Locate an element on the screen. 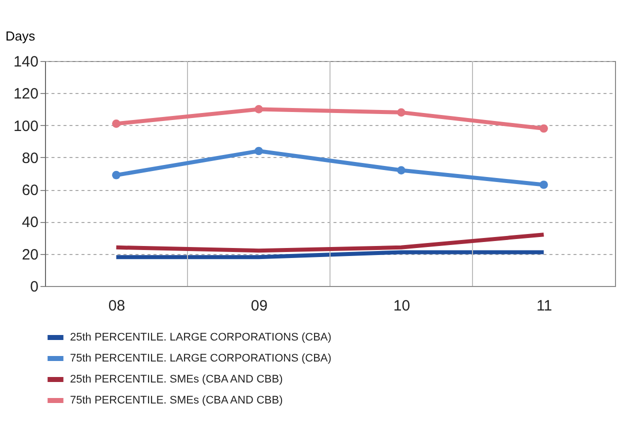 This screenshot has width=632, height=421. y-tick-label: 0 is located at coordinates (34, 287).